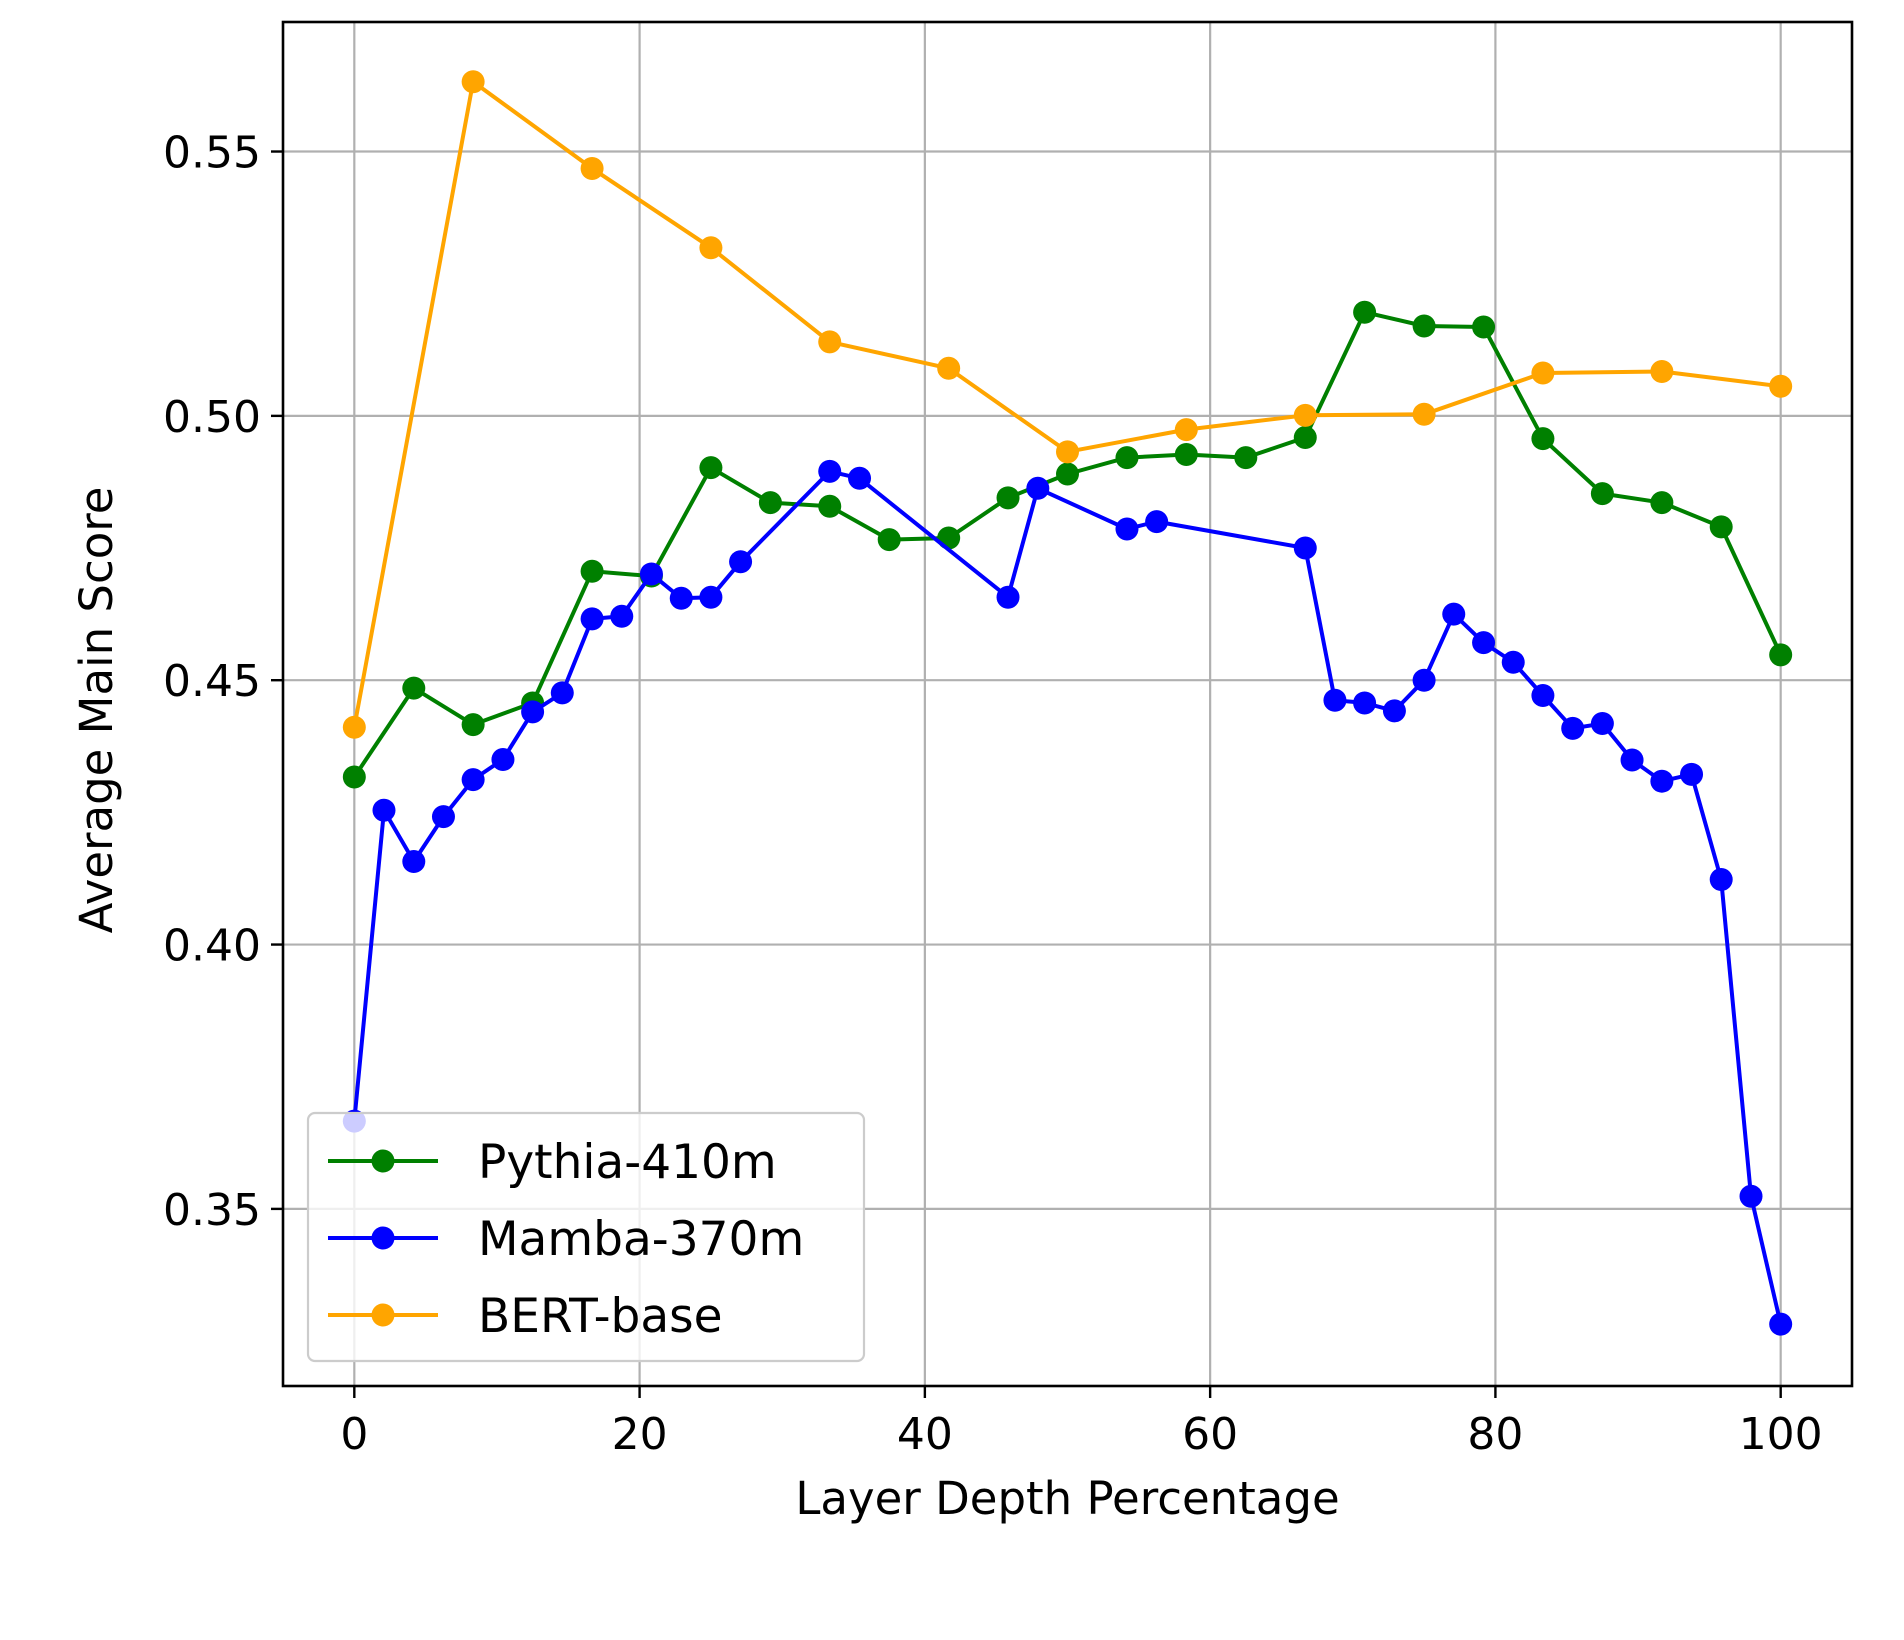 This screenshot has width=1904, height=1640. Describe the element at coordinates (212, 153) in the screenshot. I see `y-tick-label: 0.55` at that location.